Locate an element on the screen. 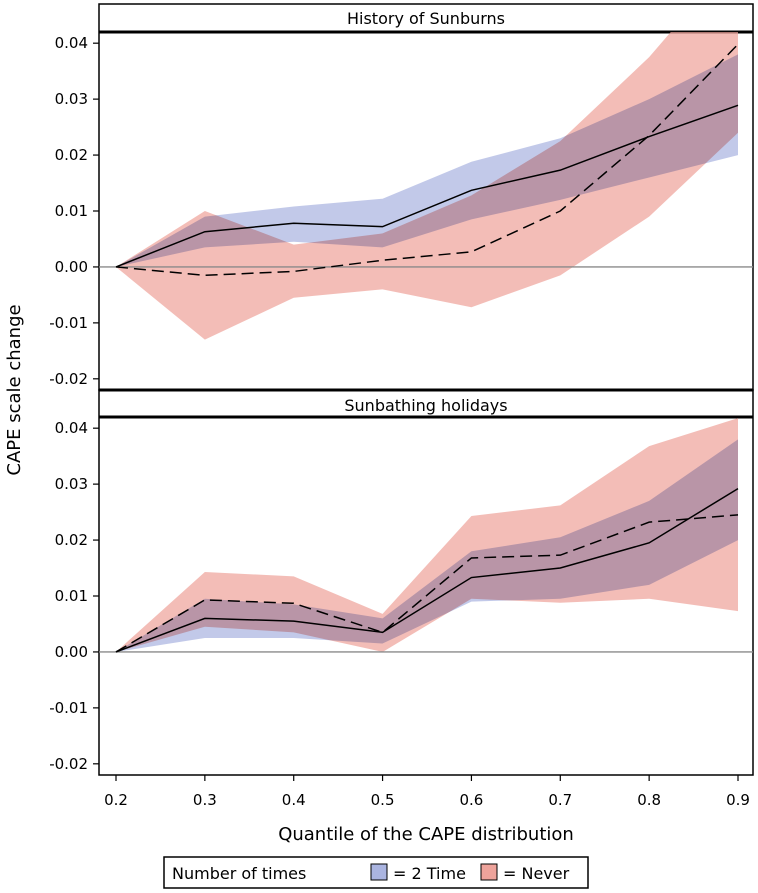 The width and height of the screenshot is (758, 893). legend-label-2-time: = 2 Time is located at coordinates (429, 873).